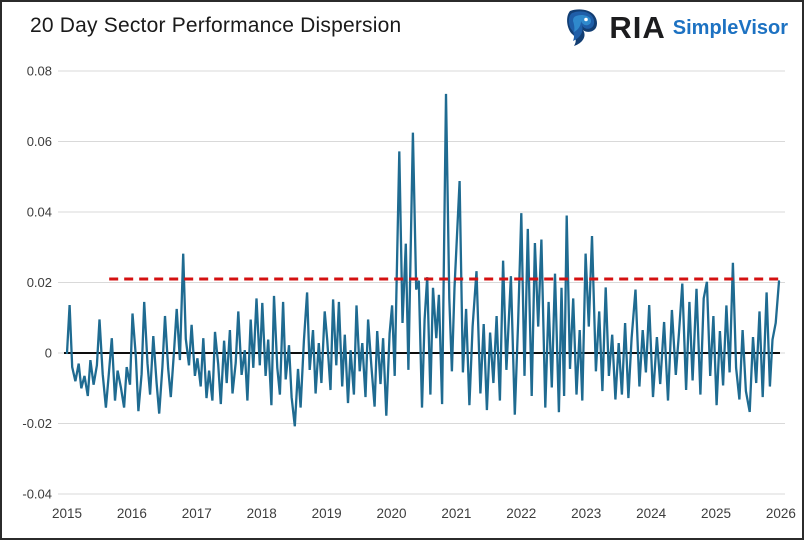  Describe the element at coordinates (716, 513) in the screenshot. I see `x-axis-tick-label: 2025` at that location.